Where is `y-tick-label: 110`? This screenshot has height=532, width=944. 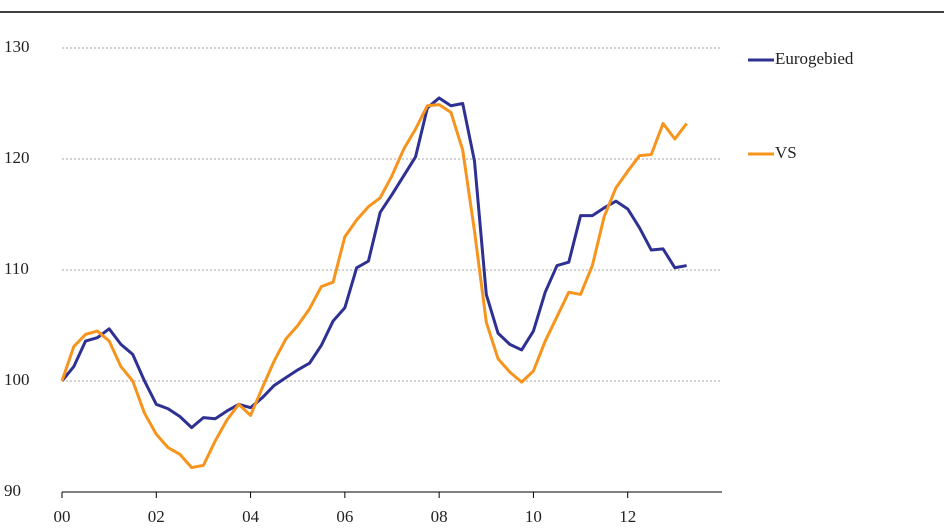 y-tick-label: 110 is located at coordinates (16, 268).